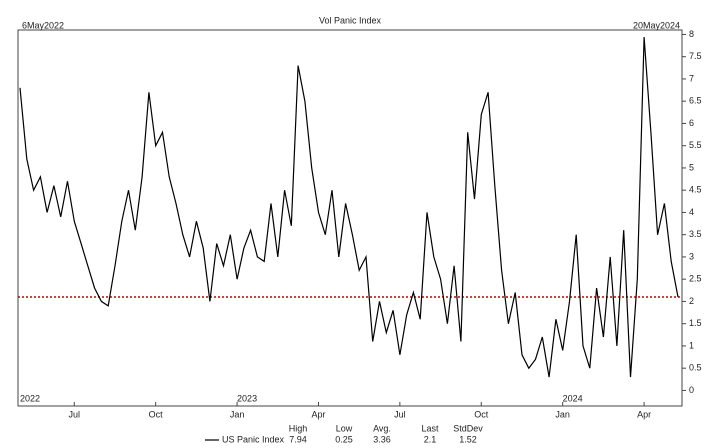  Describe the element at coordinates (247, 398) in the screenshot. I see `year-label: 2023` at that location.